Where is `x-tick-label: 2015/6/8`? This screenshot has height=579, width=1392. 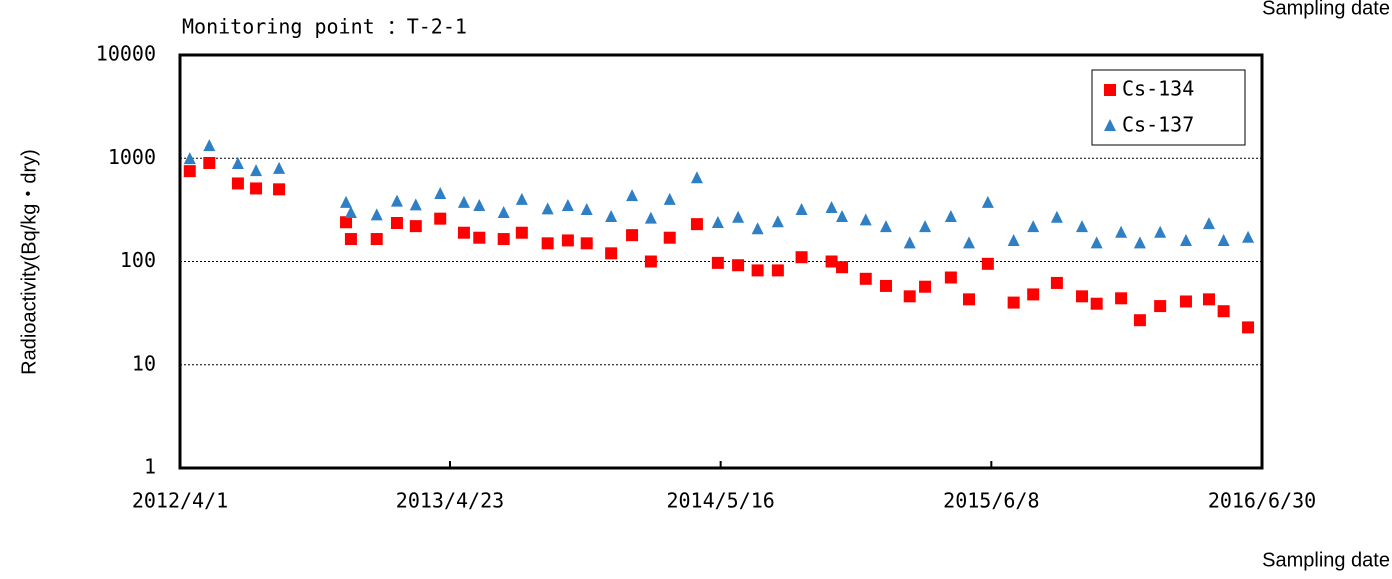
x-tick-label: 2015/6/8 is located at coordinates (991, 501).